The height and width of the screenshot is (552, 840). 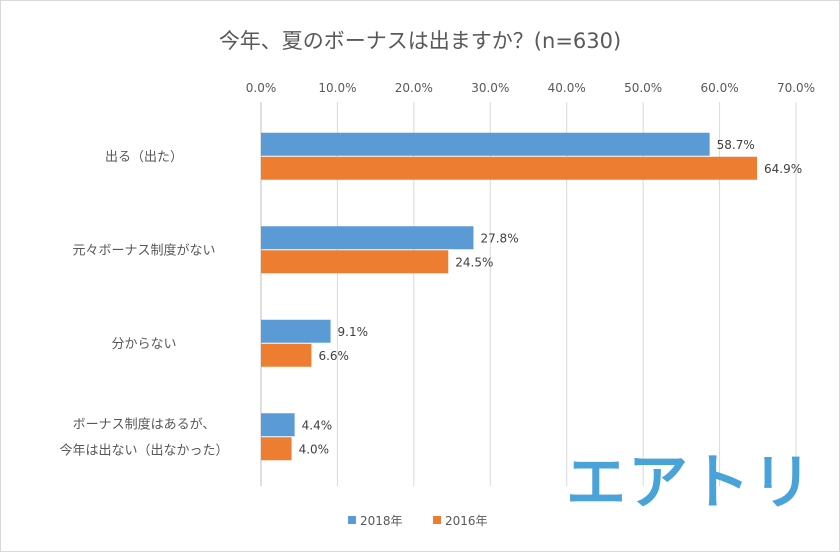 What do you see at coordinates (381, 521) in the screenshot?
I see `legend-label: 2018年` at bounding box center [381, 521].